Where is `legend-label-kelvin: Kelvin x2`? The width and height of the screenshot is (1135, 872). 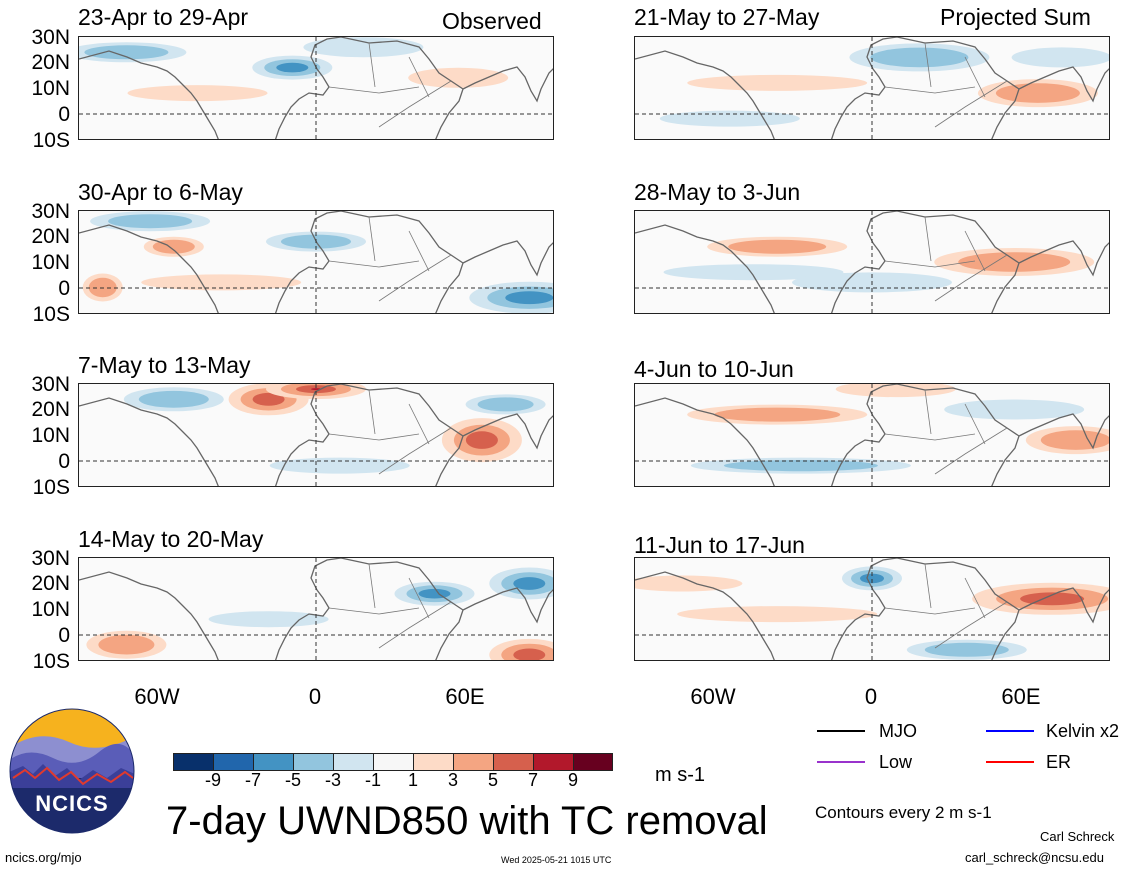 legend-label-kelvin: Kelvin x2 is located at coordinates (1083, 731).